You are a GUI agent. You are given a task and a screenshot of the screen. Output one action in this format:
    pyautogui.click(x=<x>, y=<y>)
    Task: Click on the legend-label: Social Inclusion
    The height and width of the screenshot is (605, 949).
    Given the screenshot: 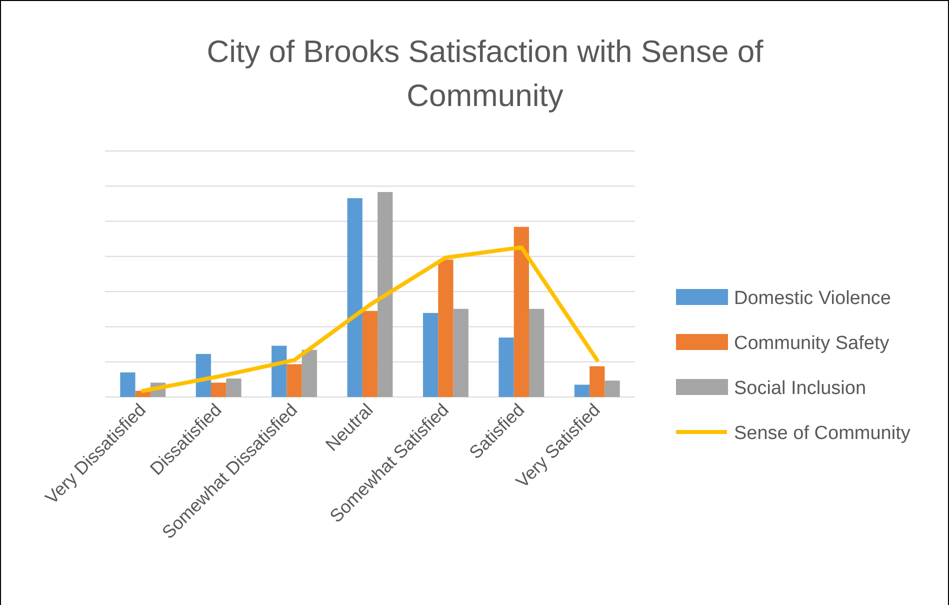 What is the action you would take?
    pyautogui.click(x=800, y=388)
    